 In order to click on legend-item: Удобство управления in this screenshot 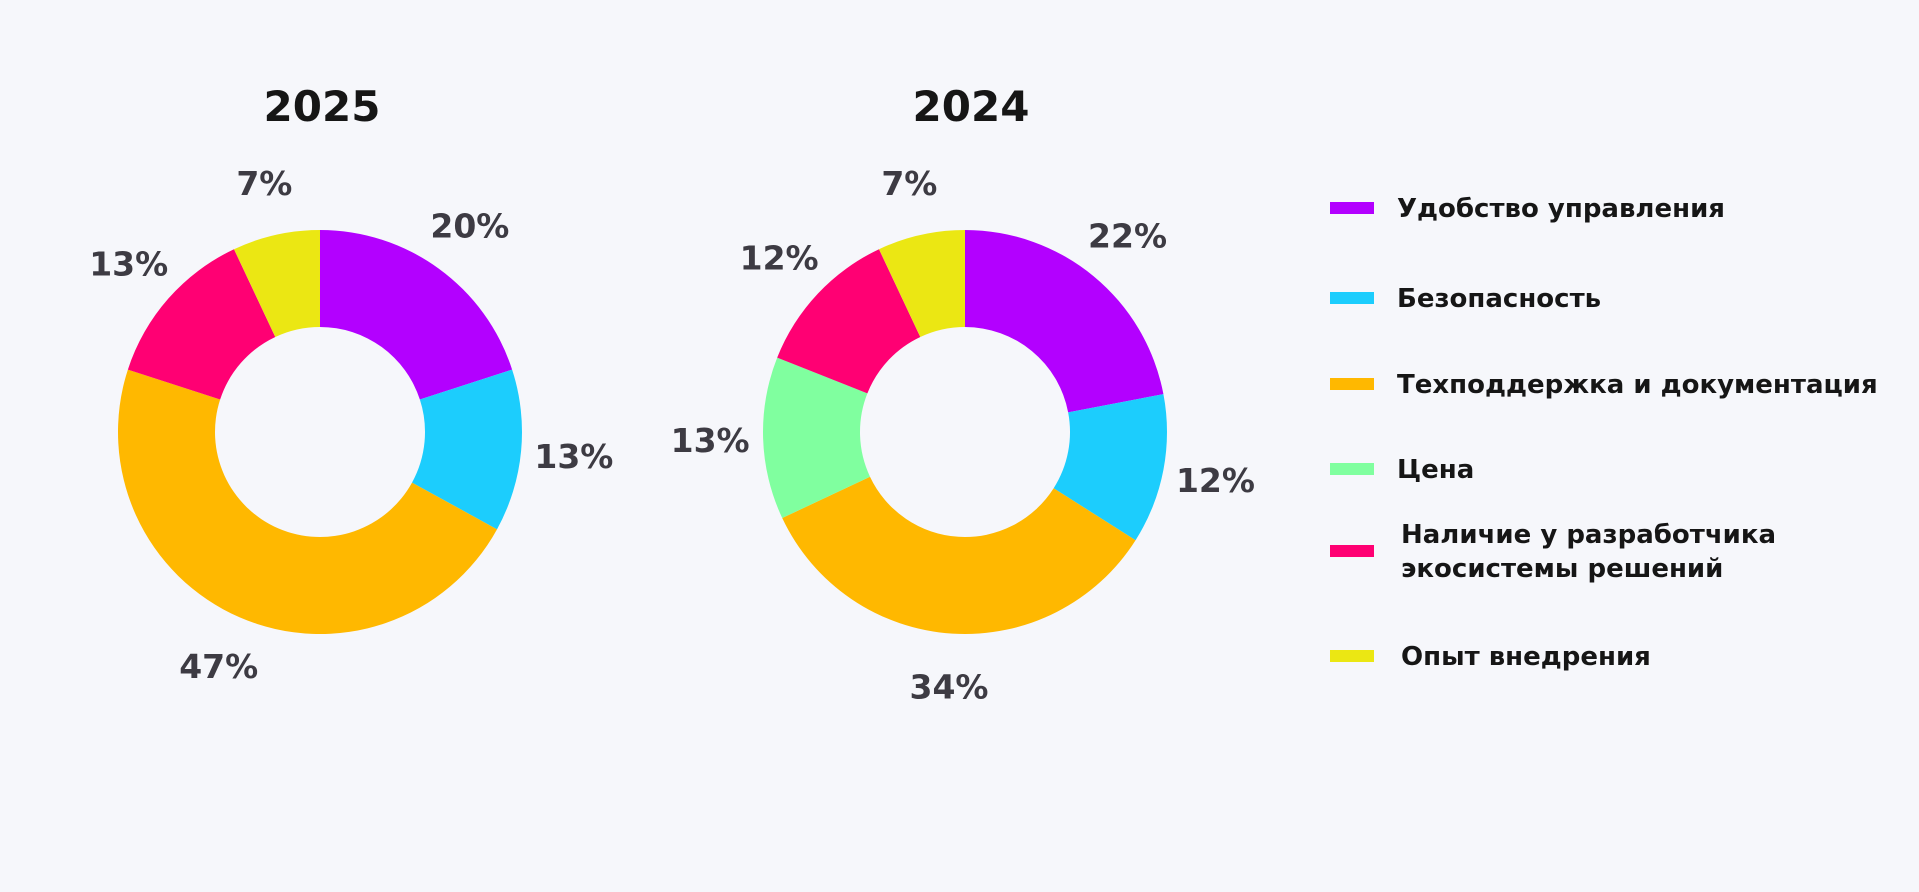, I will do `click(1527, 209)`.